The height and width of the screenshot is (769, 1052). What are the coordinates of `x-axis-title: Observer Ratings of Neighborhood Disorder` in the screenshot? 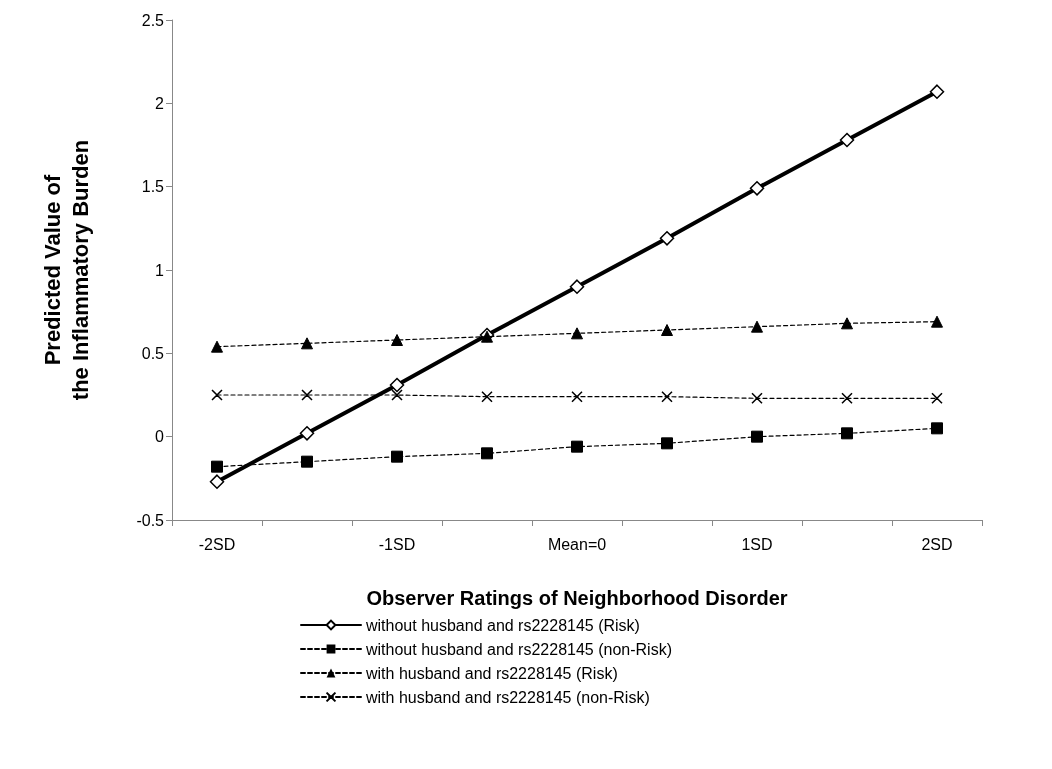 It's located at (577, 598).